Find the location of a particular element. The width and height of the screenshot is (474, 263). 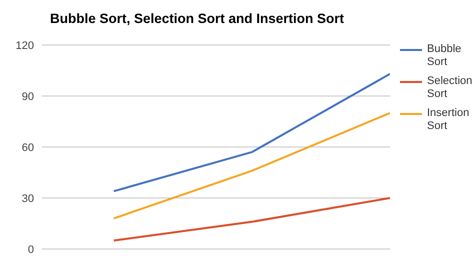

legend-label: Selection Sort is located at coordinates (449, 88).